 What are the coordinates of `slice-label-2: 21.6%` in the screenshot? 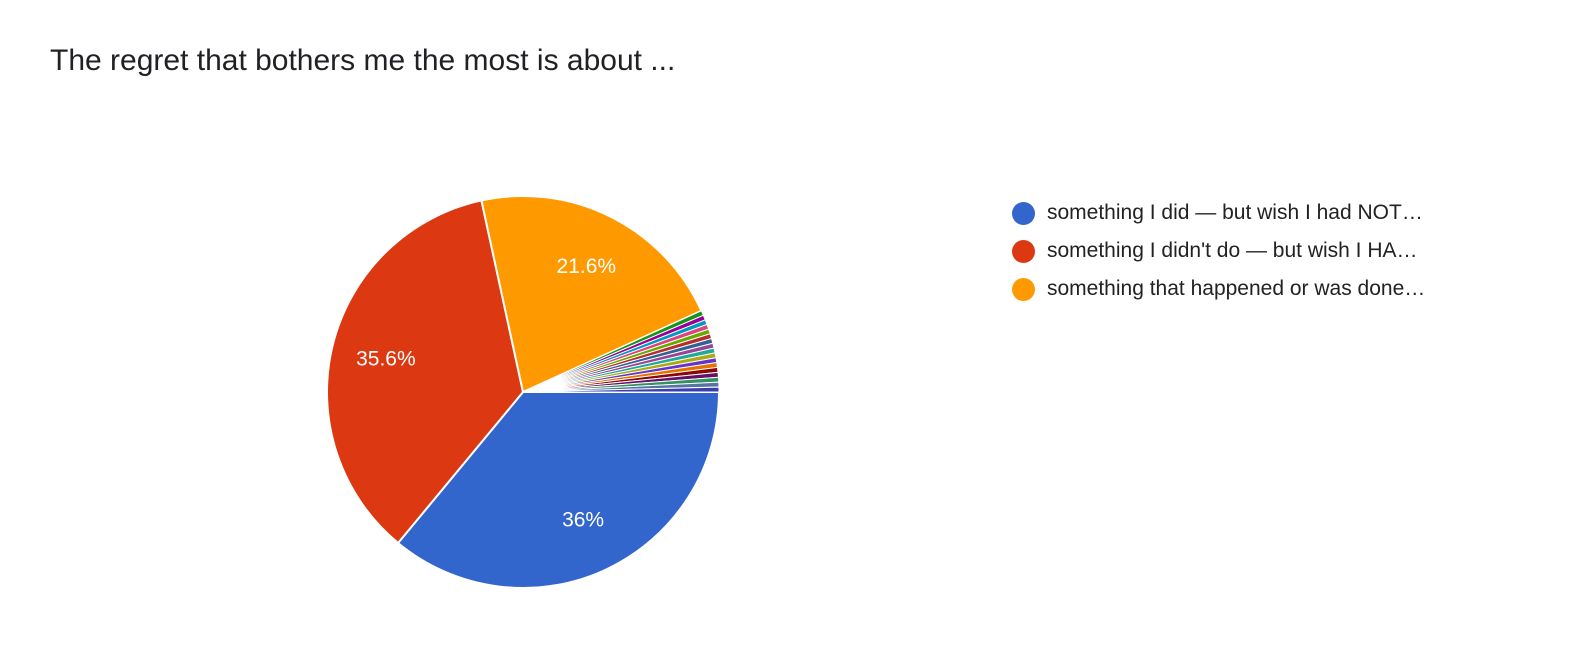 It's located at (587, 266).